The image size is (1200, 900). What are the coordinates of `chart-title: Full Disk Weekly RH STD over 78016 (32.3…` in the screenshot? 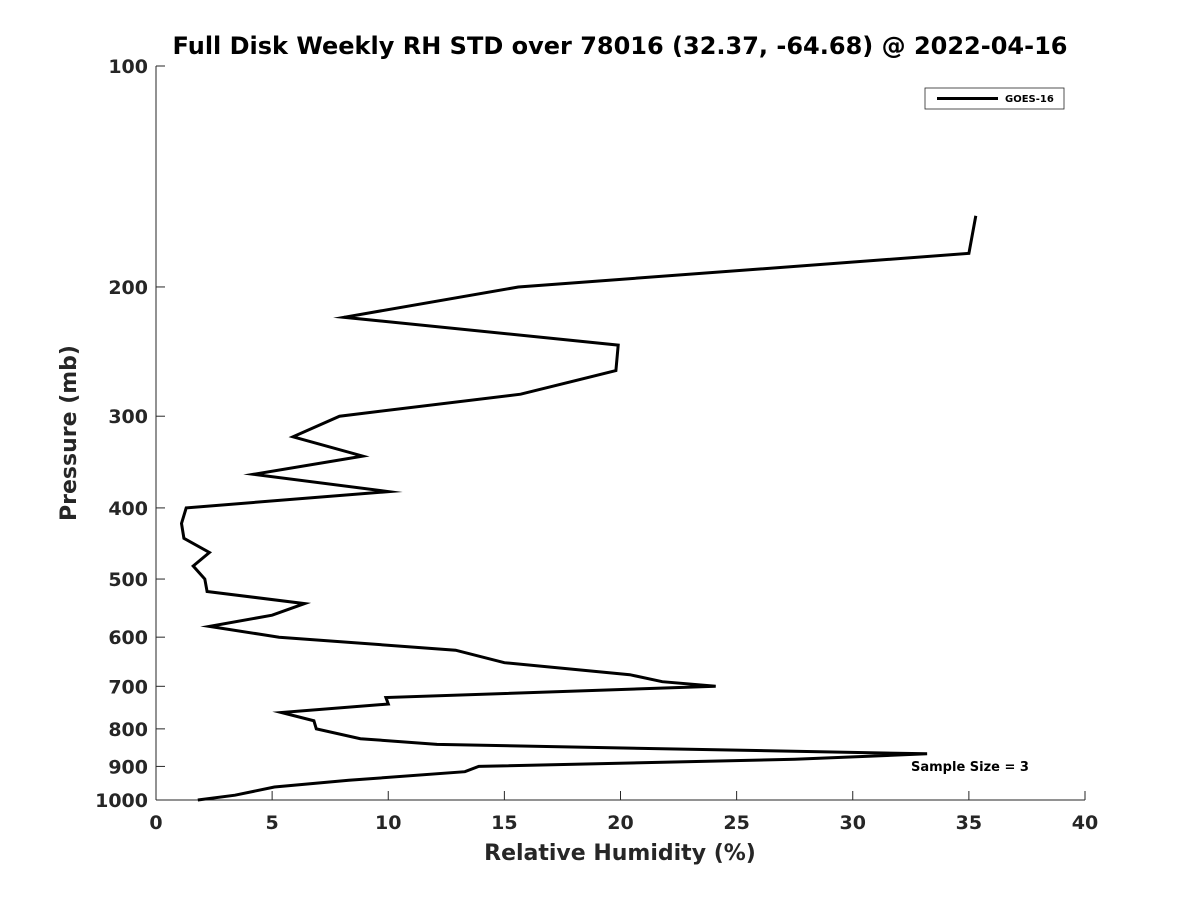 It's located at (620, 46).